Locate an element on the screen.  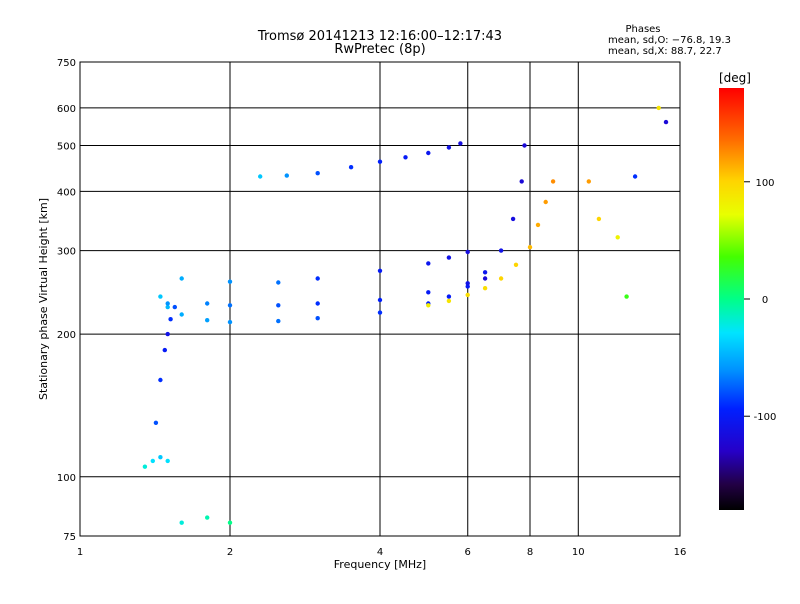
y-tick-label: 100 is located at coordinates (66, 478).